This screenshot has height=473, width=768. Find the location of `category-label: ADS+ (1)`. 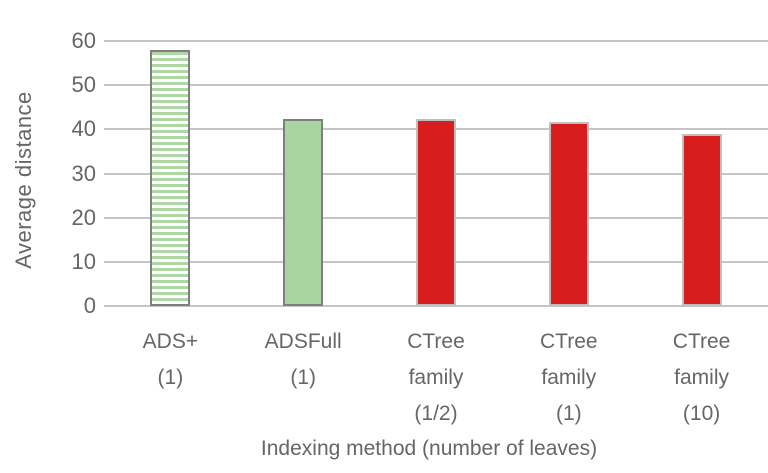

category-label: ADS+ (1) is located at coordinates (170, 359).